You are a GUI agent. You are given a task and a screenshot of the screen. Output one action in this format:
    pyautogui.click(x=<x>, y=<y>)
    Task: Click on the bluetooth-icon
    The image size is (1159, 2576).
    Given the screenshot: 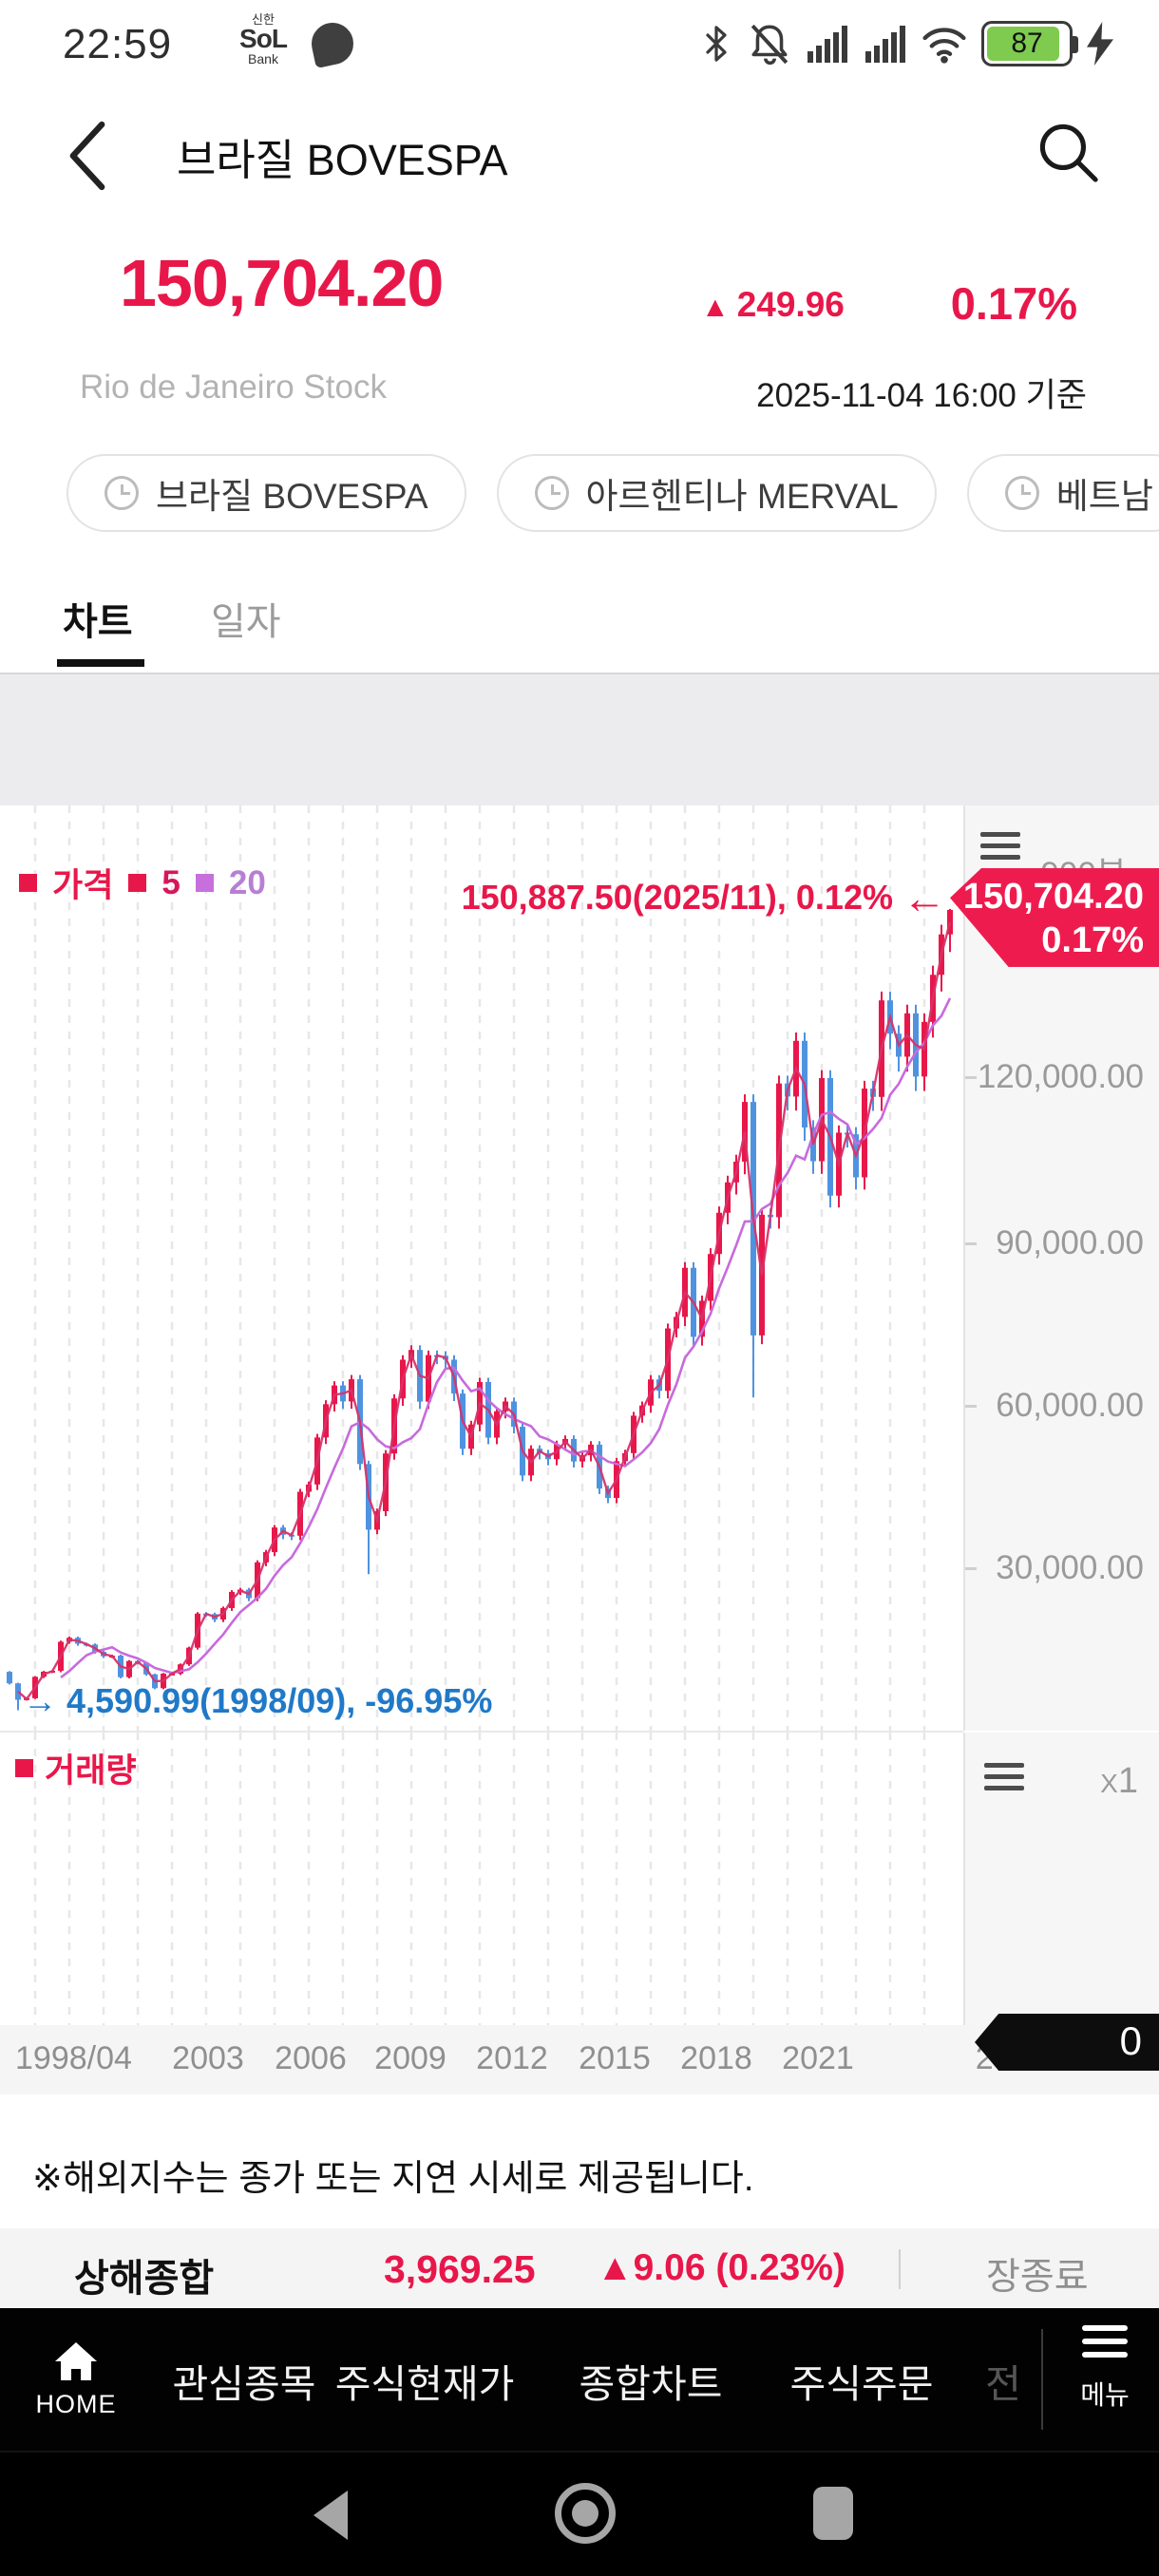 What is the action you would take?
    pyautogui.click(x=716, y=44)
    